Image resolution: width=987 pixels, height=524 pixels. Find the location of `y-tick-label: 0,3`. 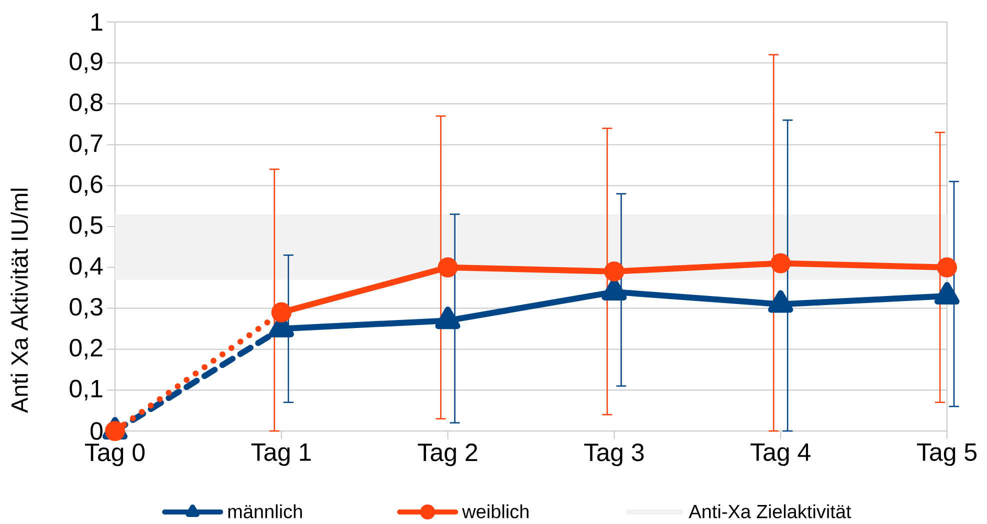

y-tick-label: 0,3 is located at coordinates (86, 308).